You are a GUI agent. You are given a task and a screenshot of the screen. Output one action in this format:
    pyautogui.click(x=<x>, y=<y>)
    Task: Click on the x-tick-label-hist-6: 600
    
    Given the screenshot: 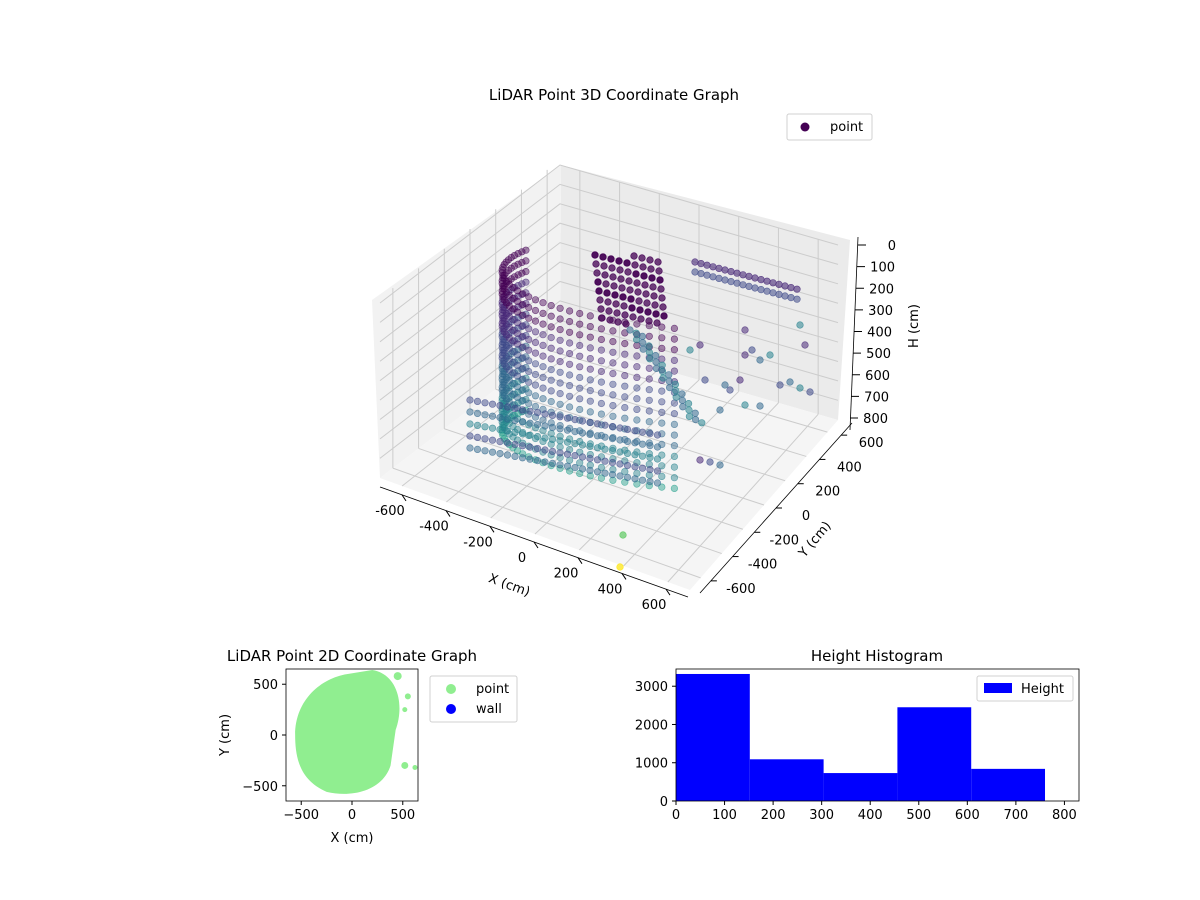 What is the action you would take?
    pyautogui.click(x=967, y=815)
    